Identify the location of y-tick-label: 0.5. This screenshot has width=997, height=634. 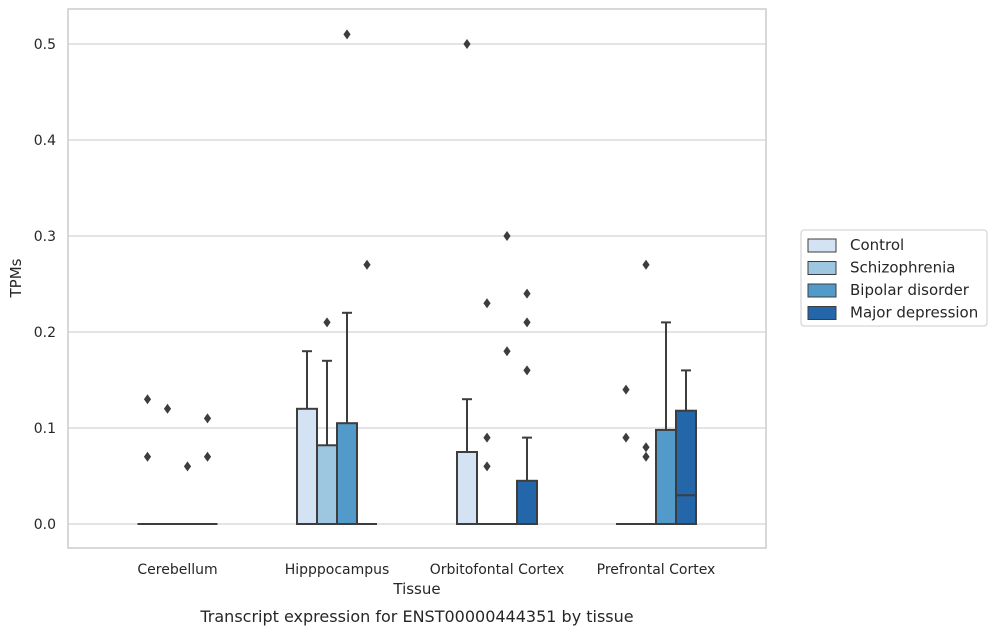
(45, 45).